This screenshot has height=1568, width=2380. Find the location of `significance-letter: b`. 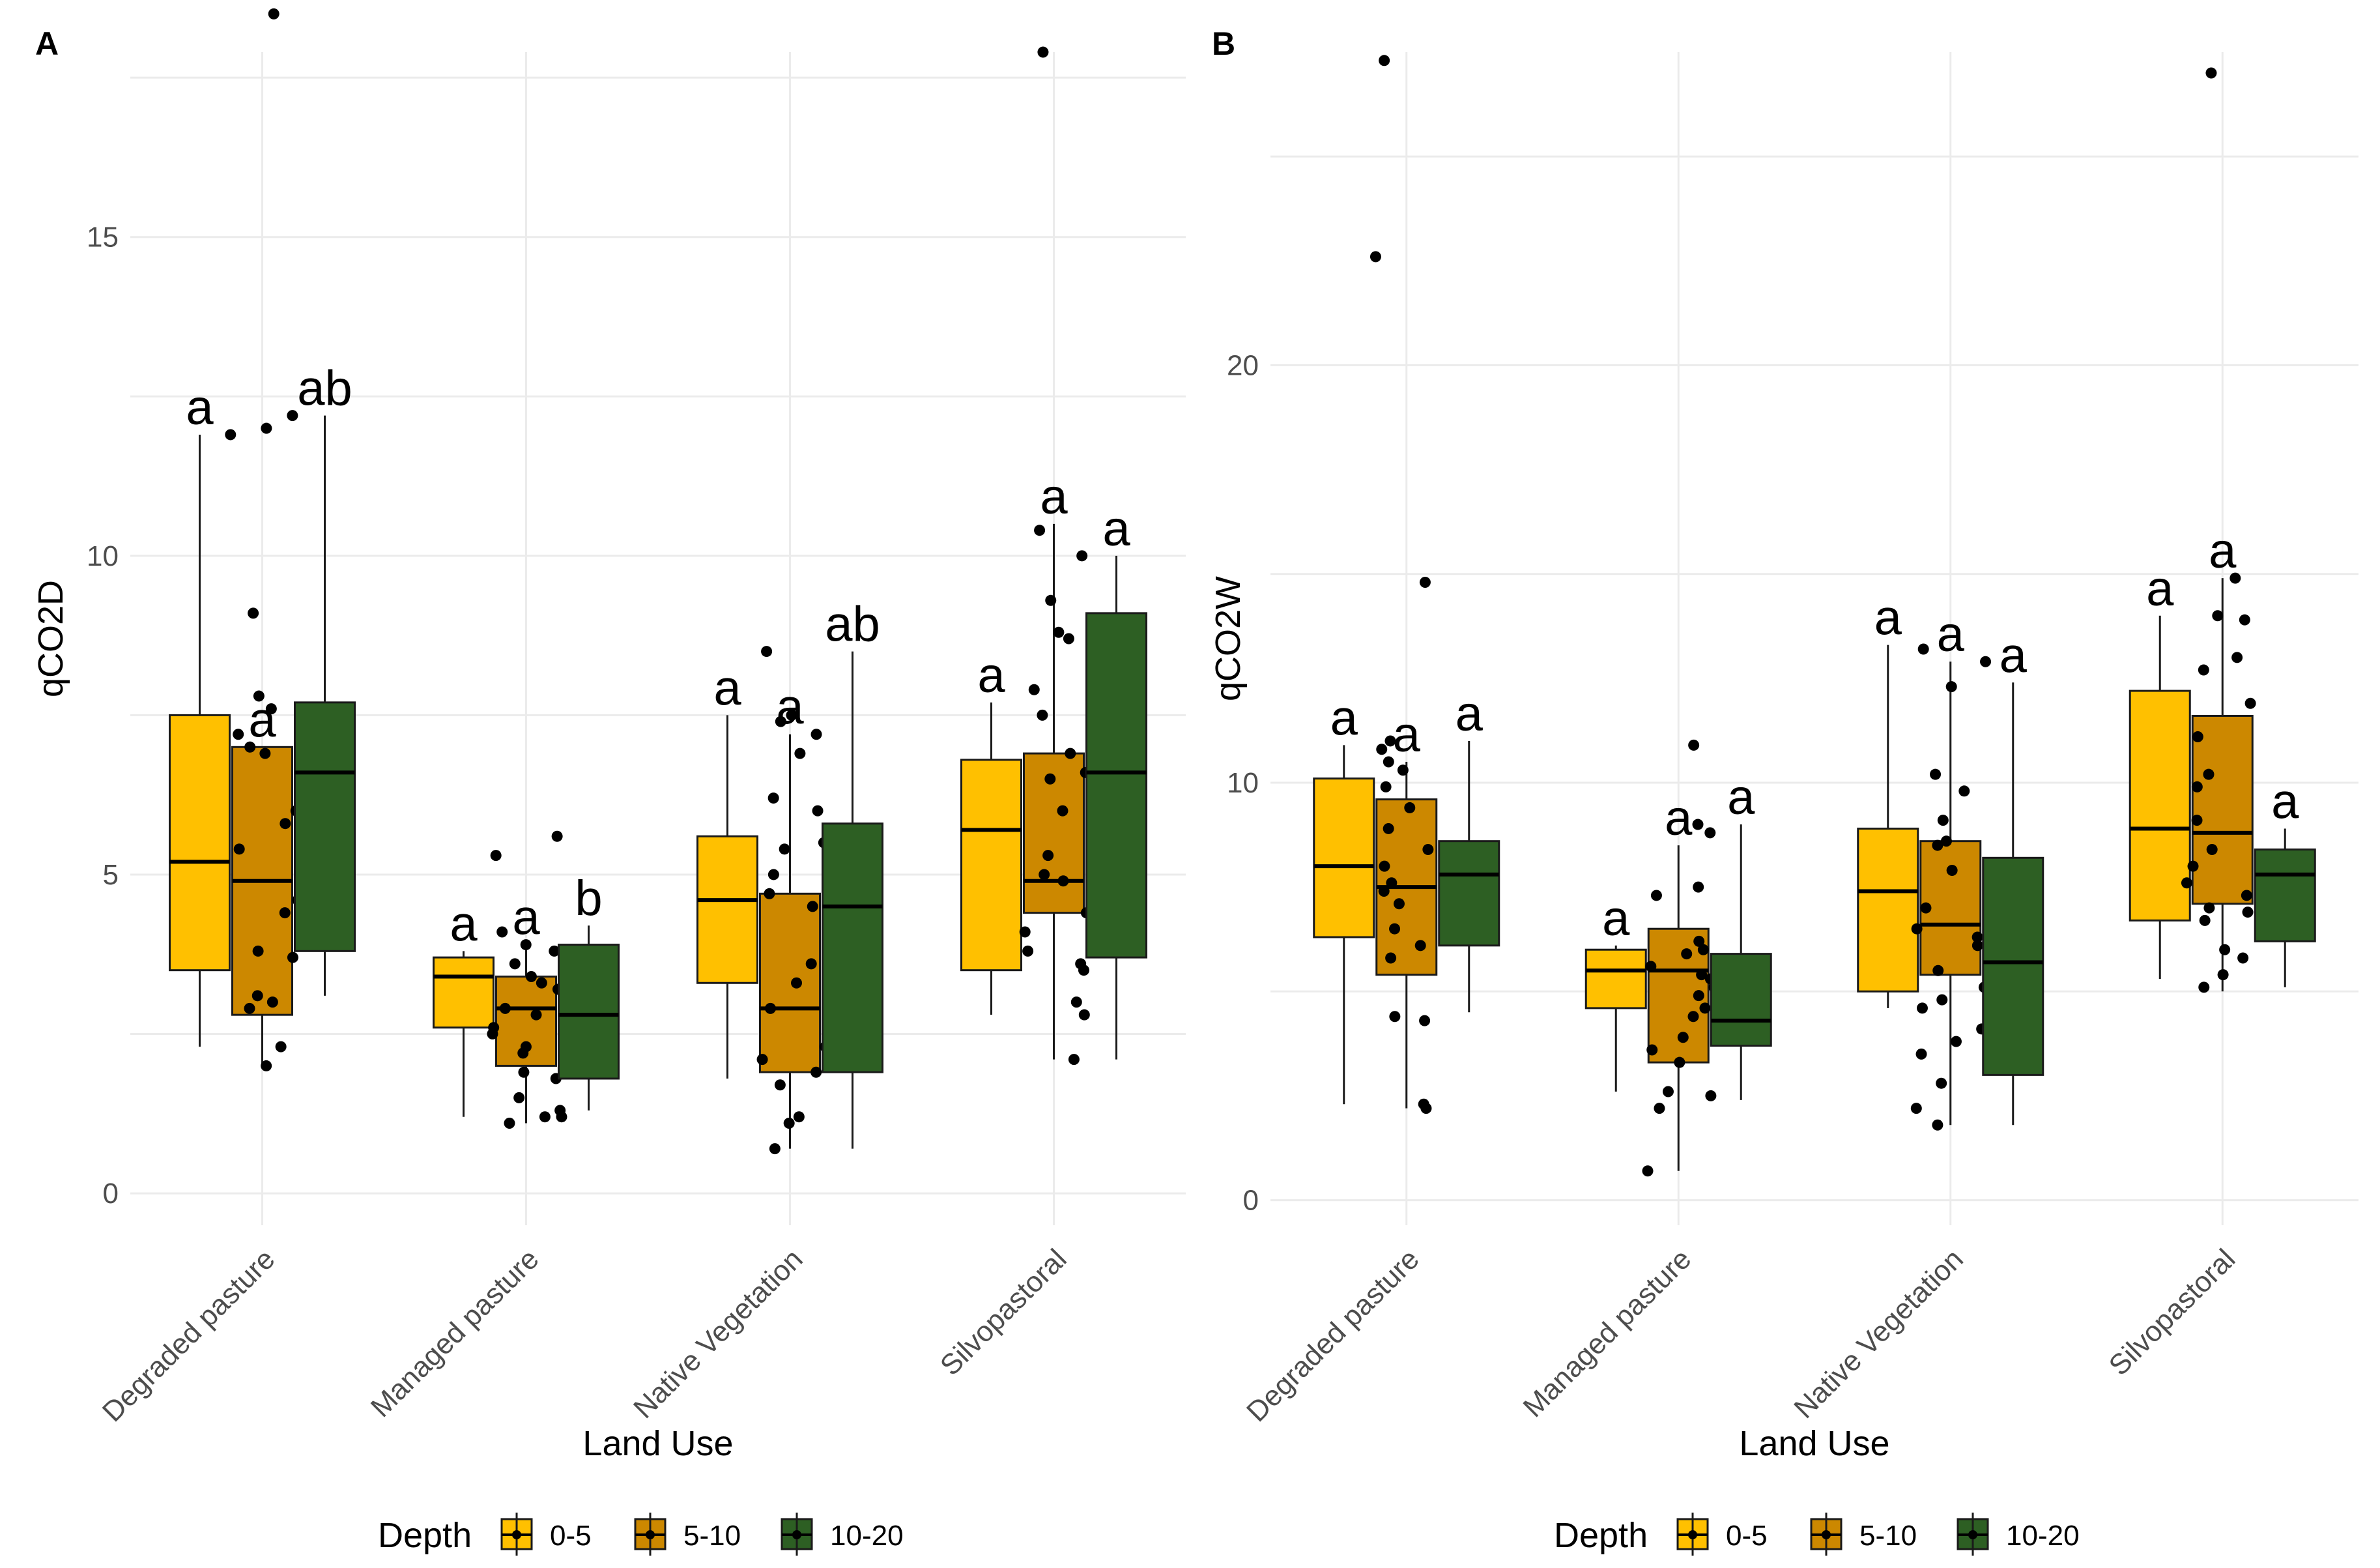

significance-letter: b is located at coordinates (589, 898).